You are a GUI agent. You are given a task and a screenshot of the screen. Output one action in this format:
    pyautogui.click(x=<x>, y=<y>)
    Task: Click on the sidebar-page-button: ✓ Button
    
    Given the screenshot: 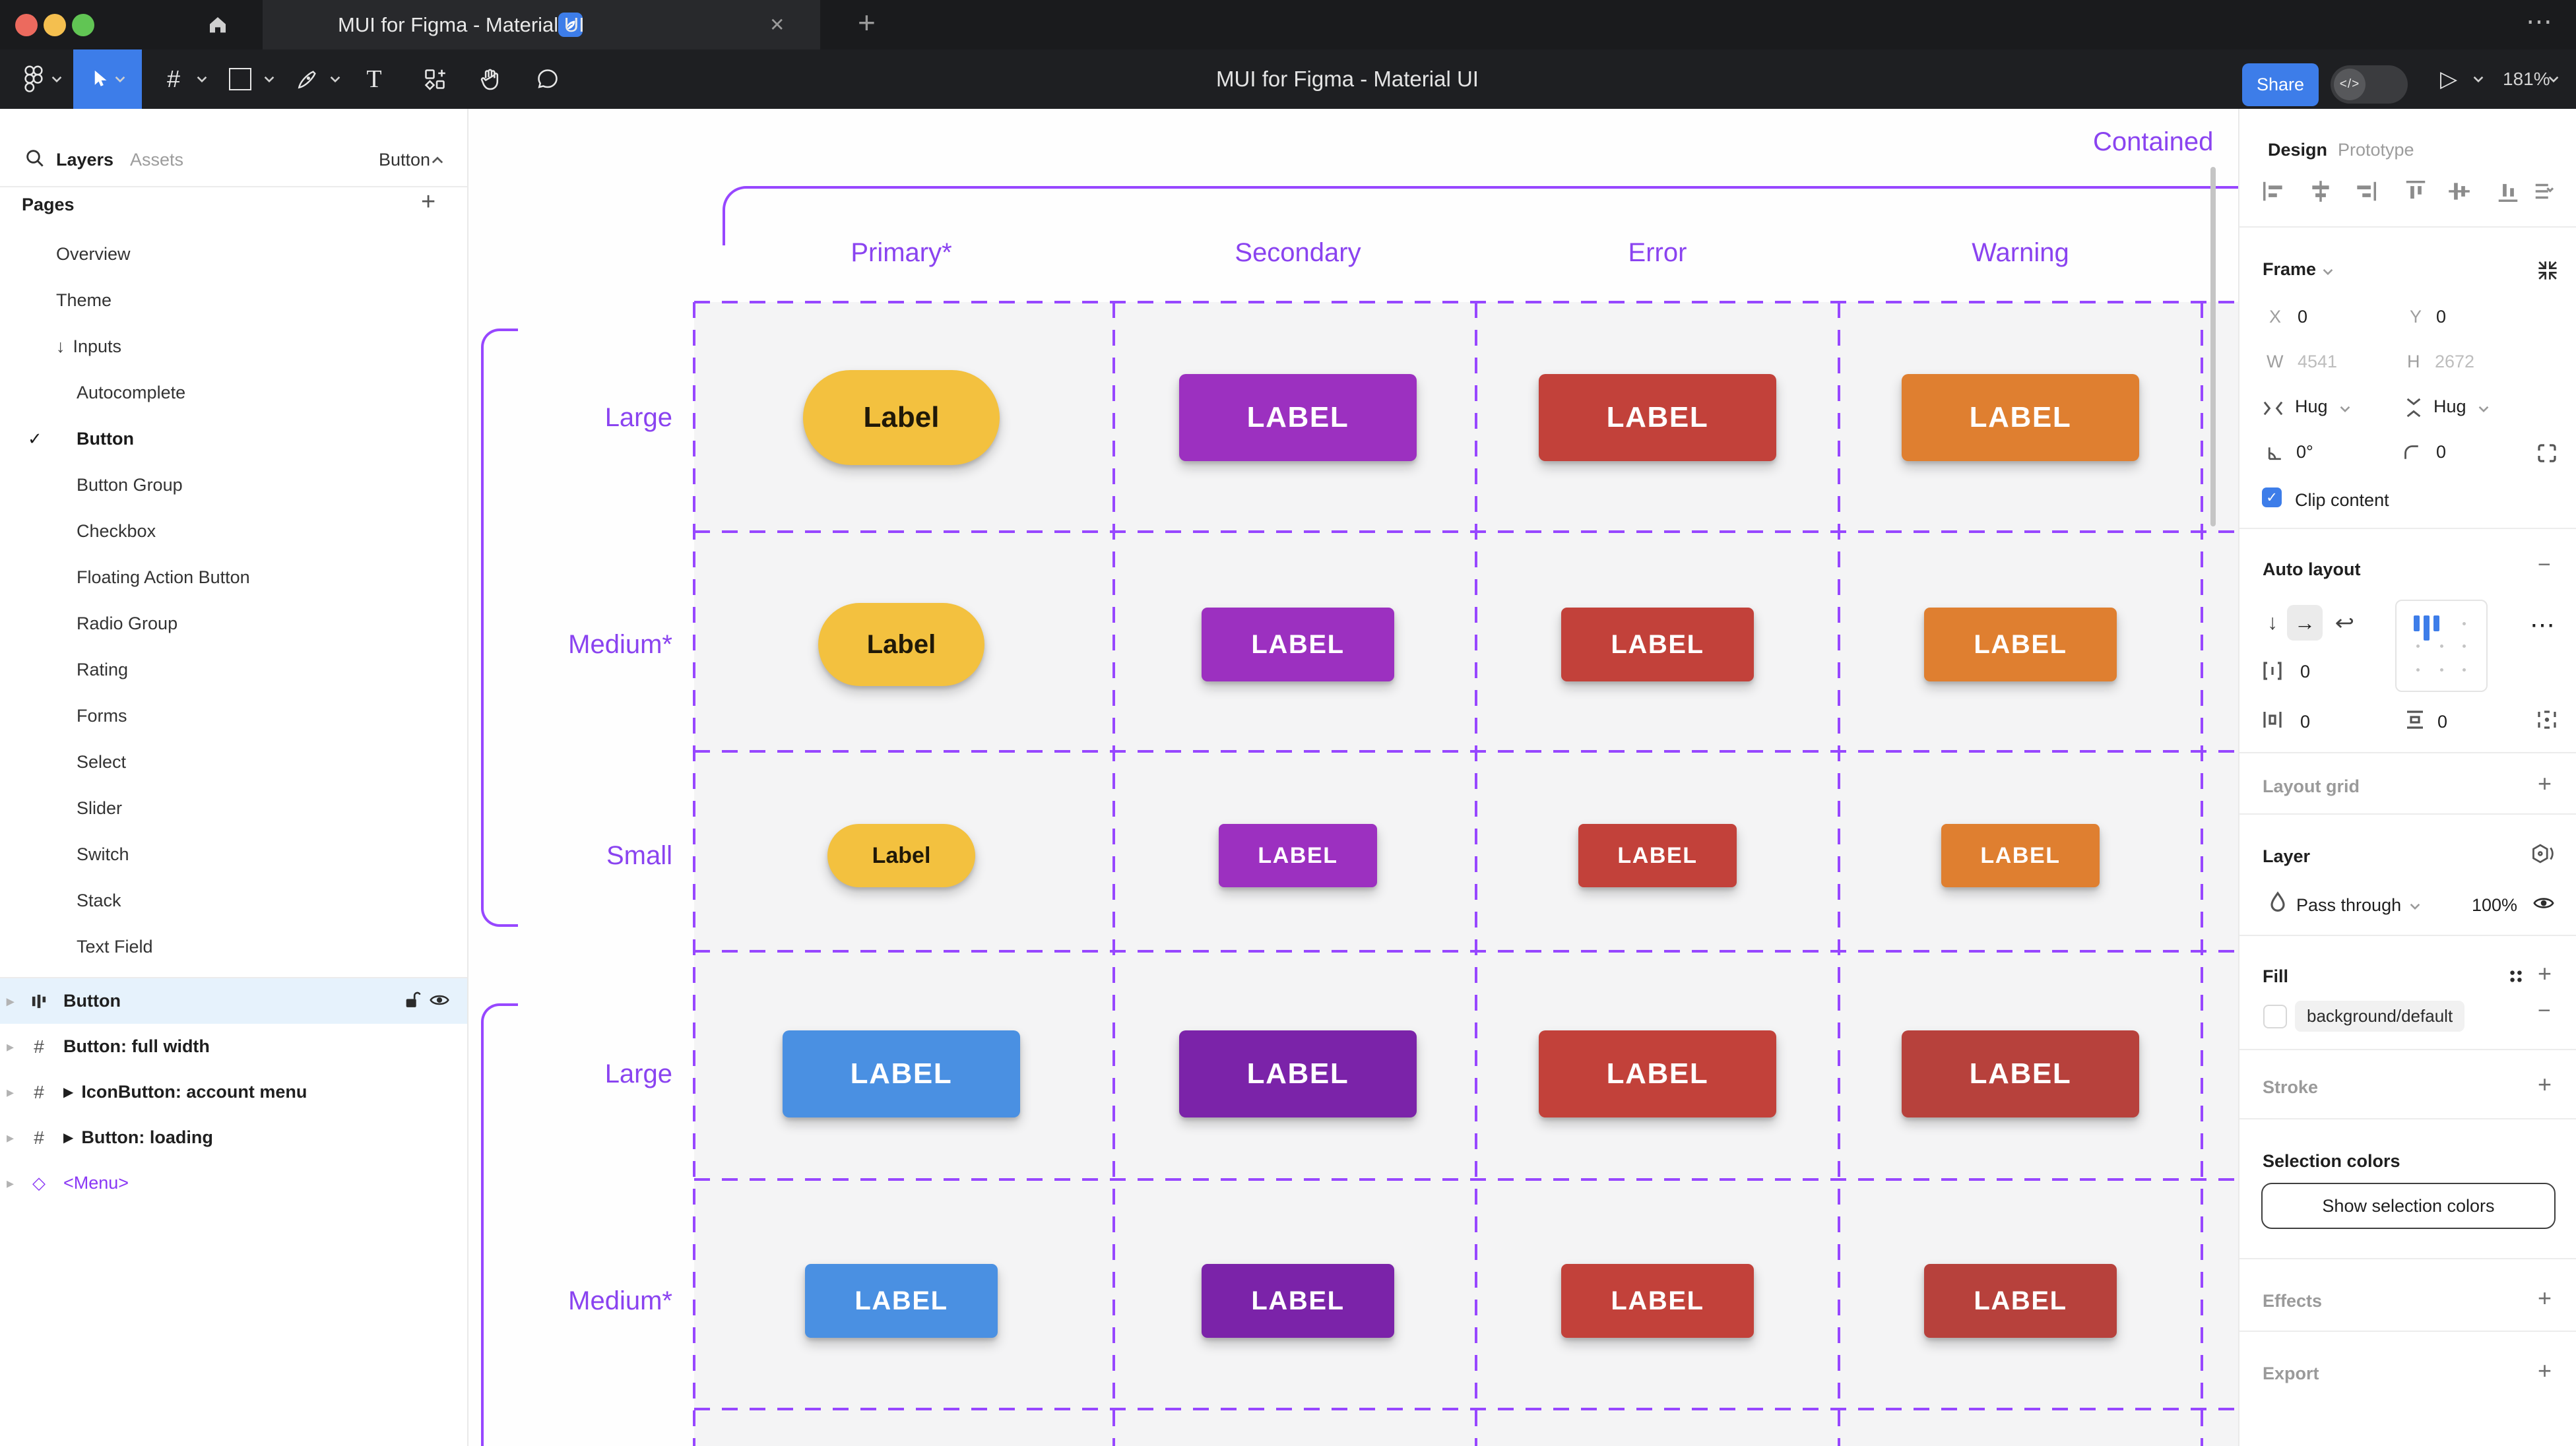 What is the action you would take?
    pyautogui.click(x=81, y=438)
    